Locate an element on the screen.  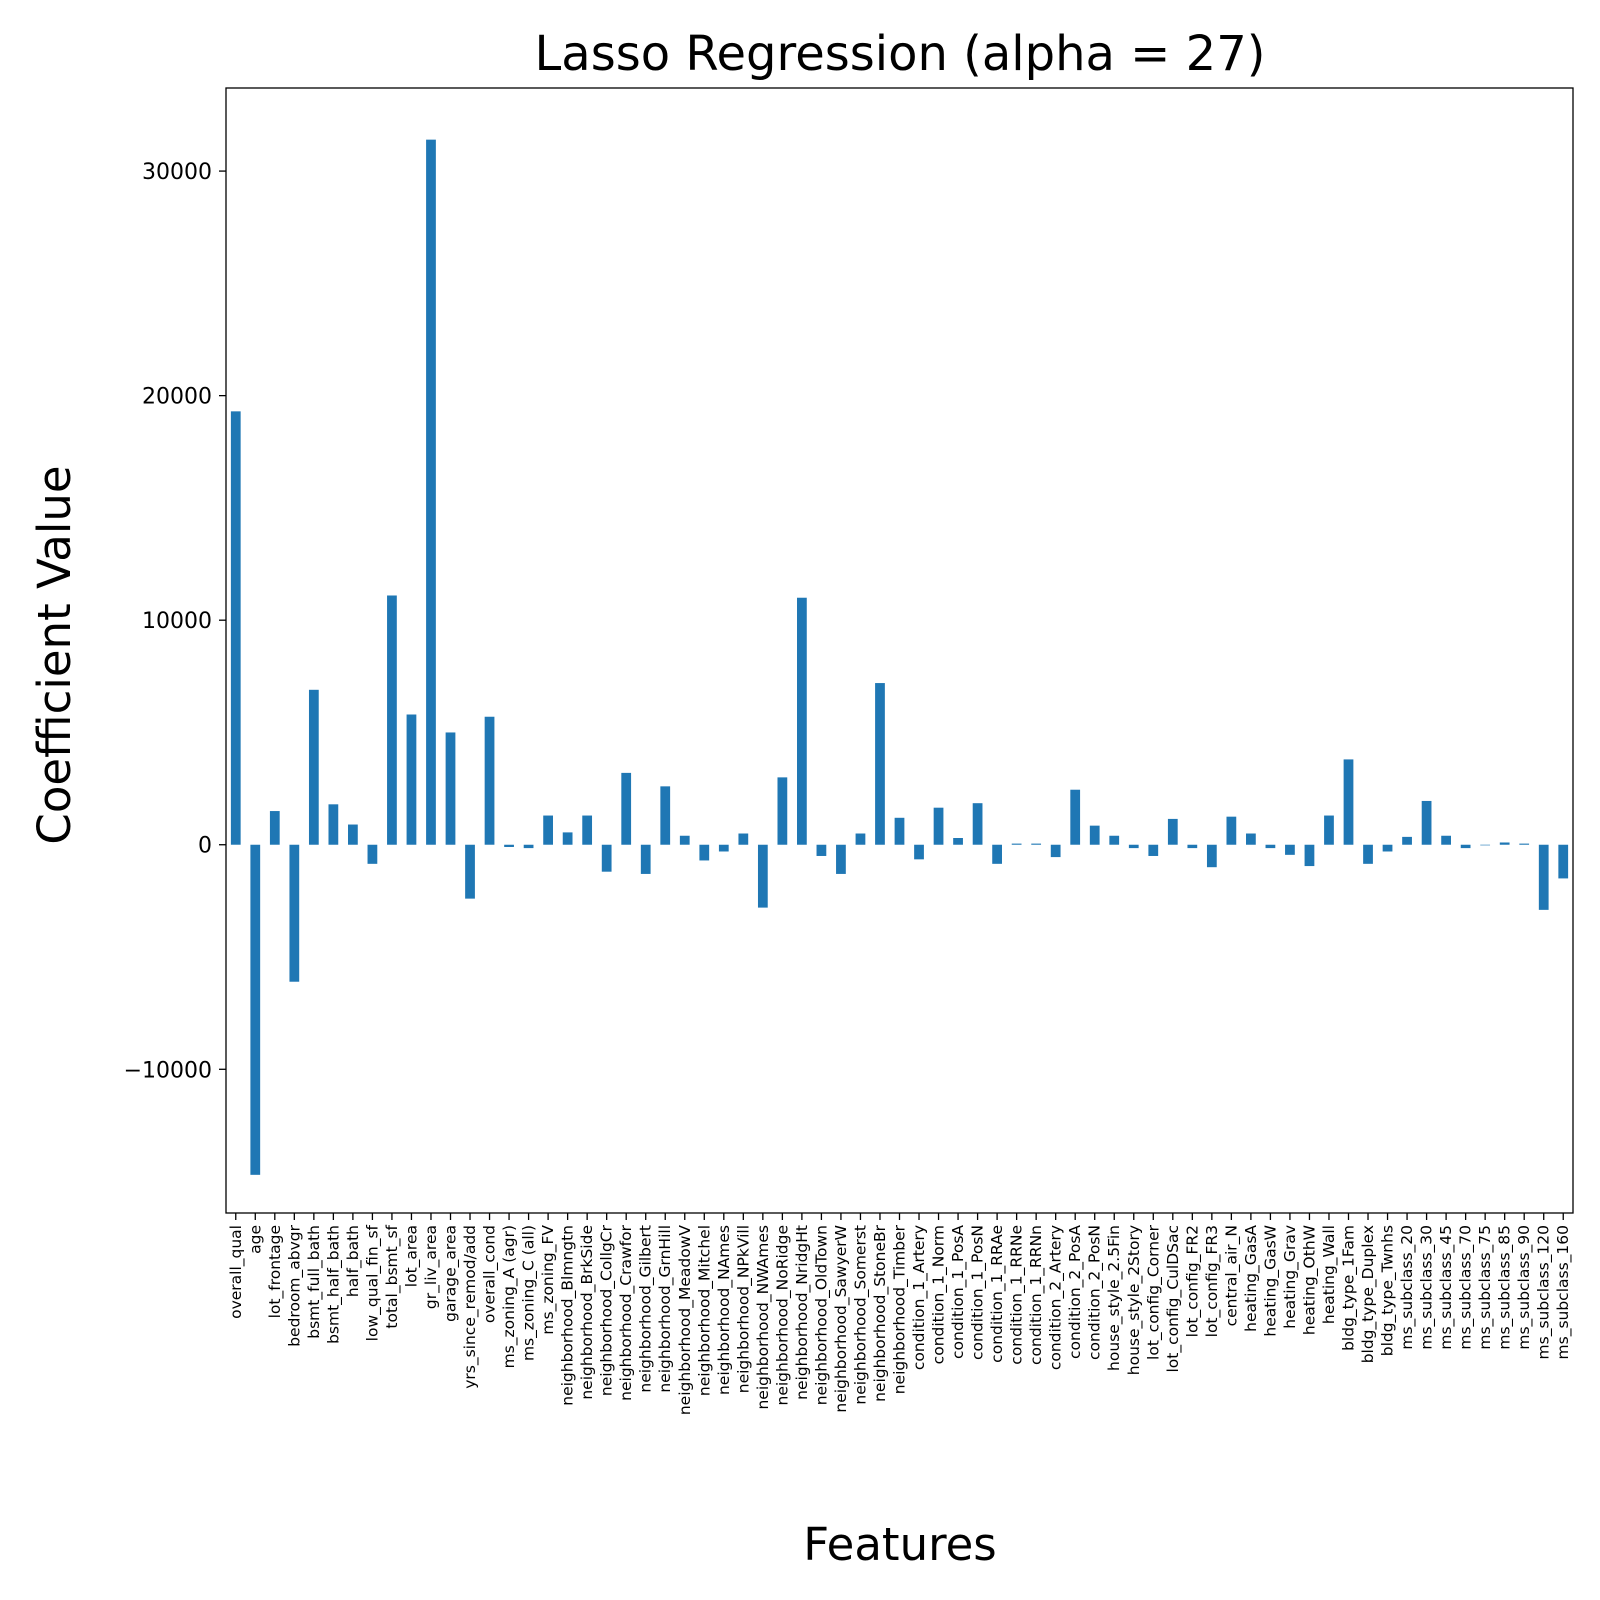
x-tick-label: low_qual_fin_sf is located at coordinates (372, 1282).